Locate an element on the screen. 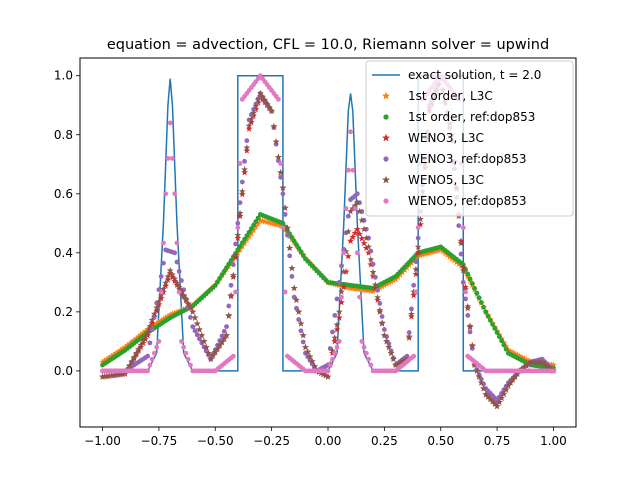 The width and height of the screenshot is (640, 480). legend-item: WENO5, L3C is located at coordinates (433, 180).